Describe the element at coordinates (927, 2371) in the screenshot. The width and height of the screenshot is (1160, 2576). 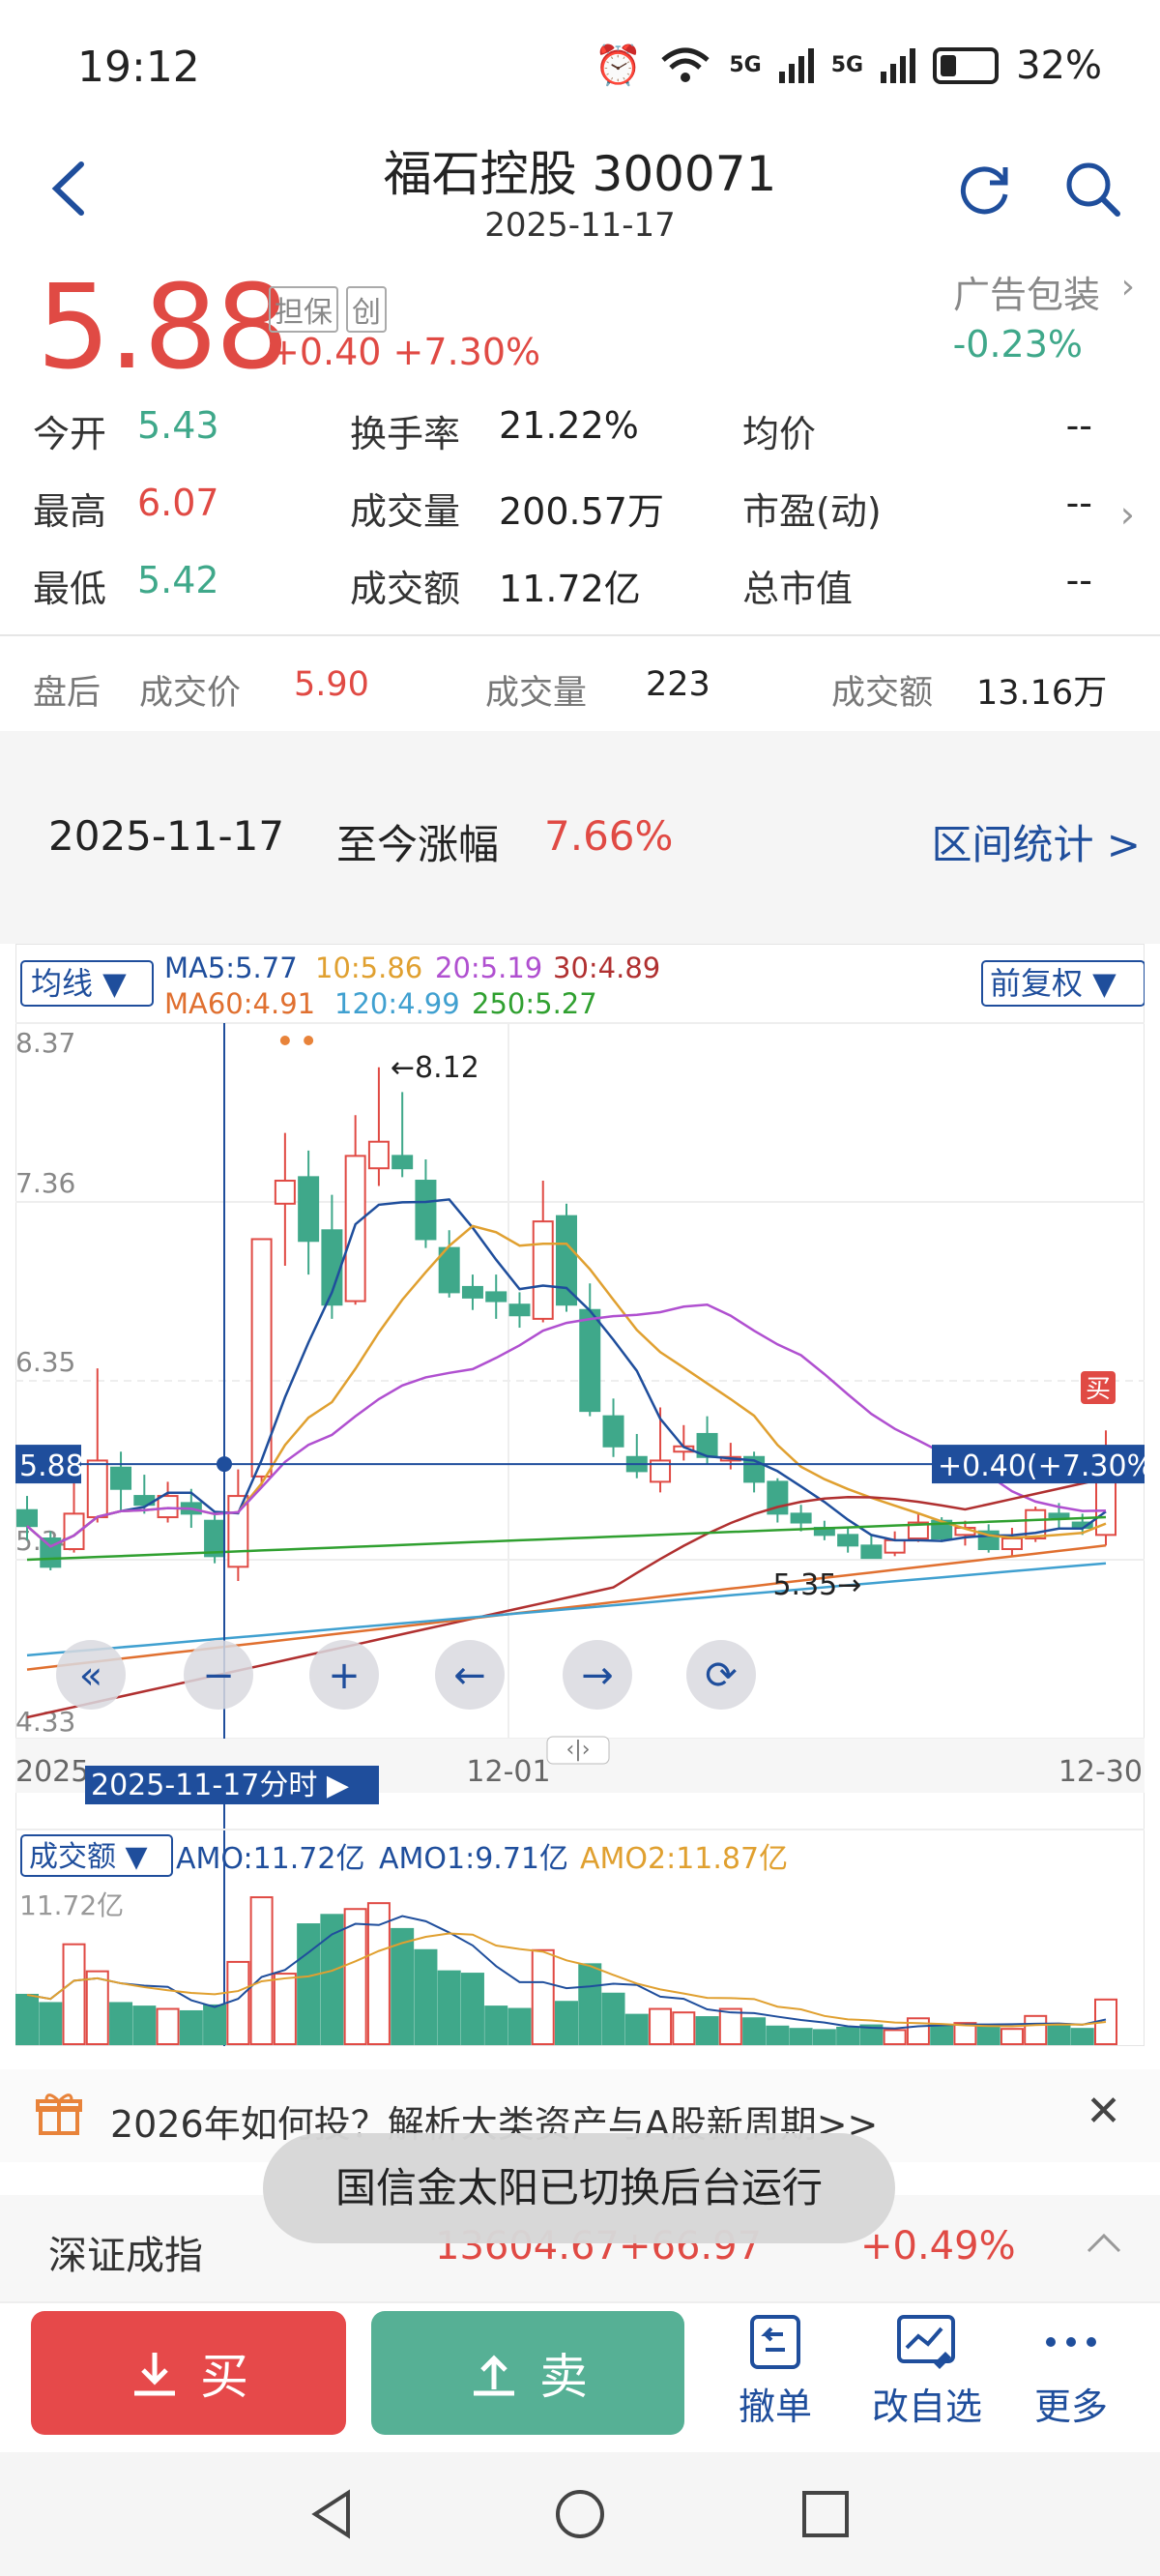
I see `edit-watchlist-button: 改自选` at that location.